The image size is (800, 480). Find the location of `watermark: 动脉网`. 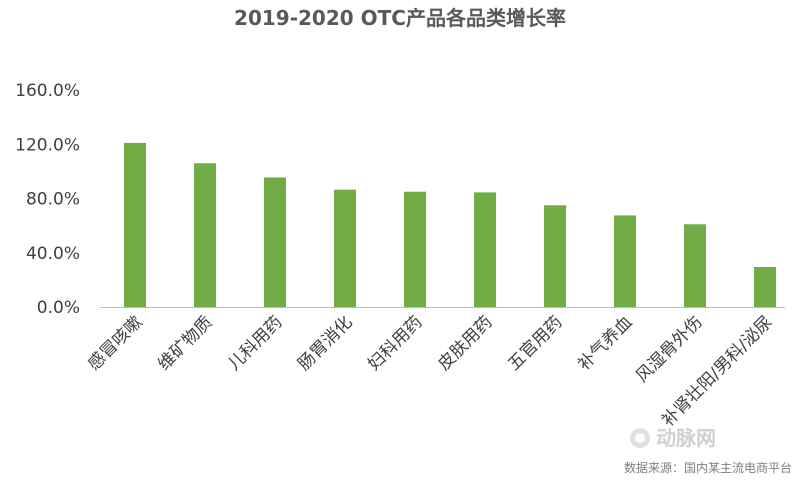

watermark: 动脉网 is located at coordinates (673, 438).